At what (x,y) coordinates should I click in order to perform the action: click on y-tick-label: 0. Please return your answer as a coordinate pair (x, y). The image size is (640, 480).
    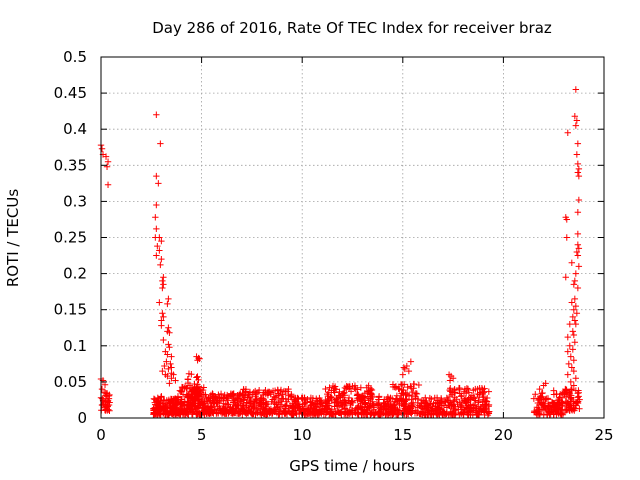
    Looking at the image, I should click on (82, 418).